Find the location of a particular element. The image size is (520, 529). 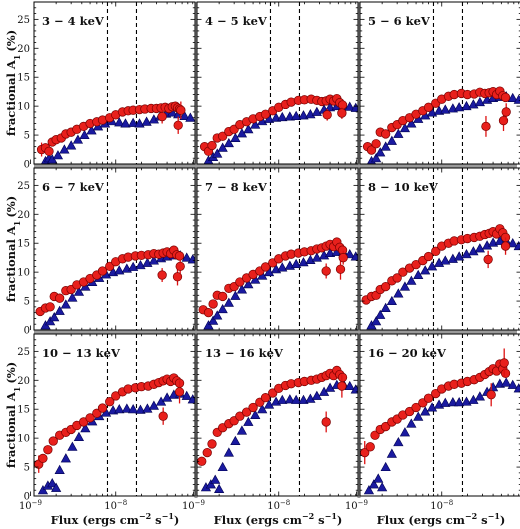

y-tick-label: 5 is located at coordinates (27, 302).